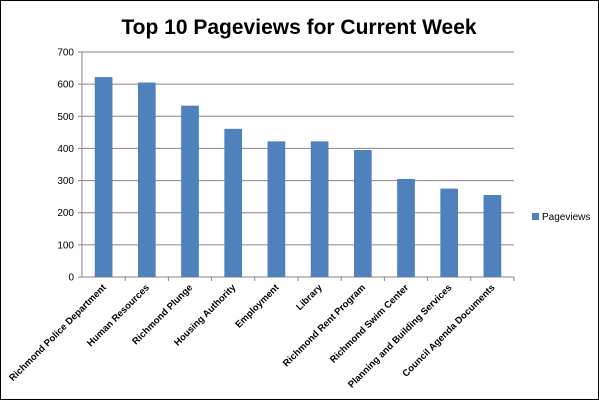  I want to click on chart-title: Top 10 Pageviews for Current Week, so click(298, 27).